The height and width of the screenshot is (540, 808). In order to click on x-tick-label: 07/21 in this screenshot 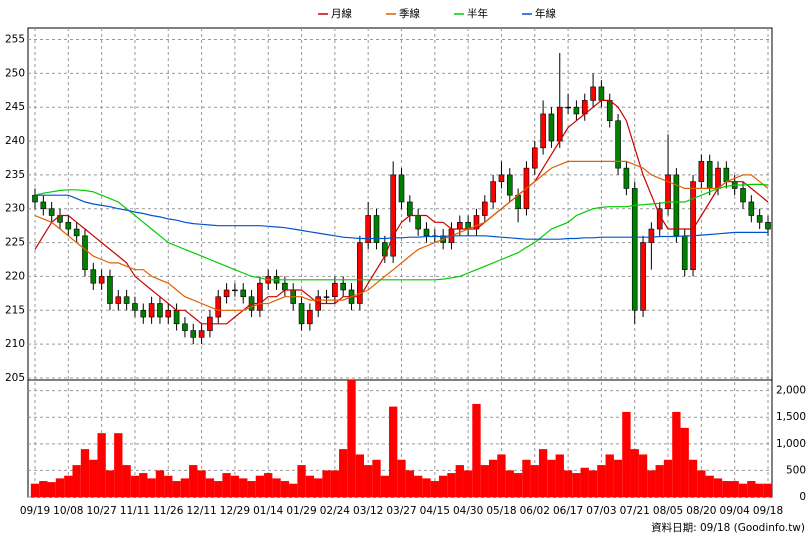, I will do `click(635, 511)`.